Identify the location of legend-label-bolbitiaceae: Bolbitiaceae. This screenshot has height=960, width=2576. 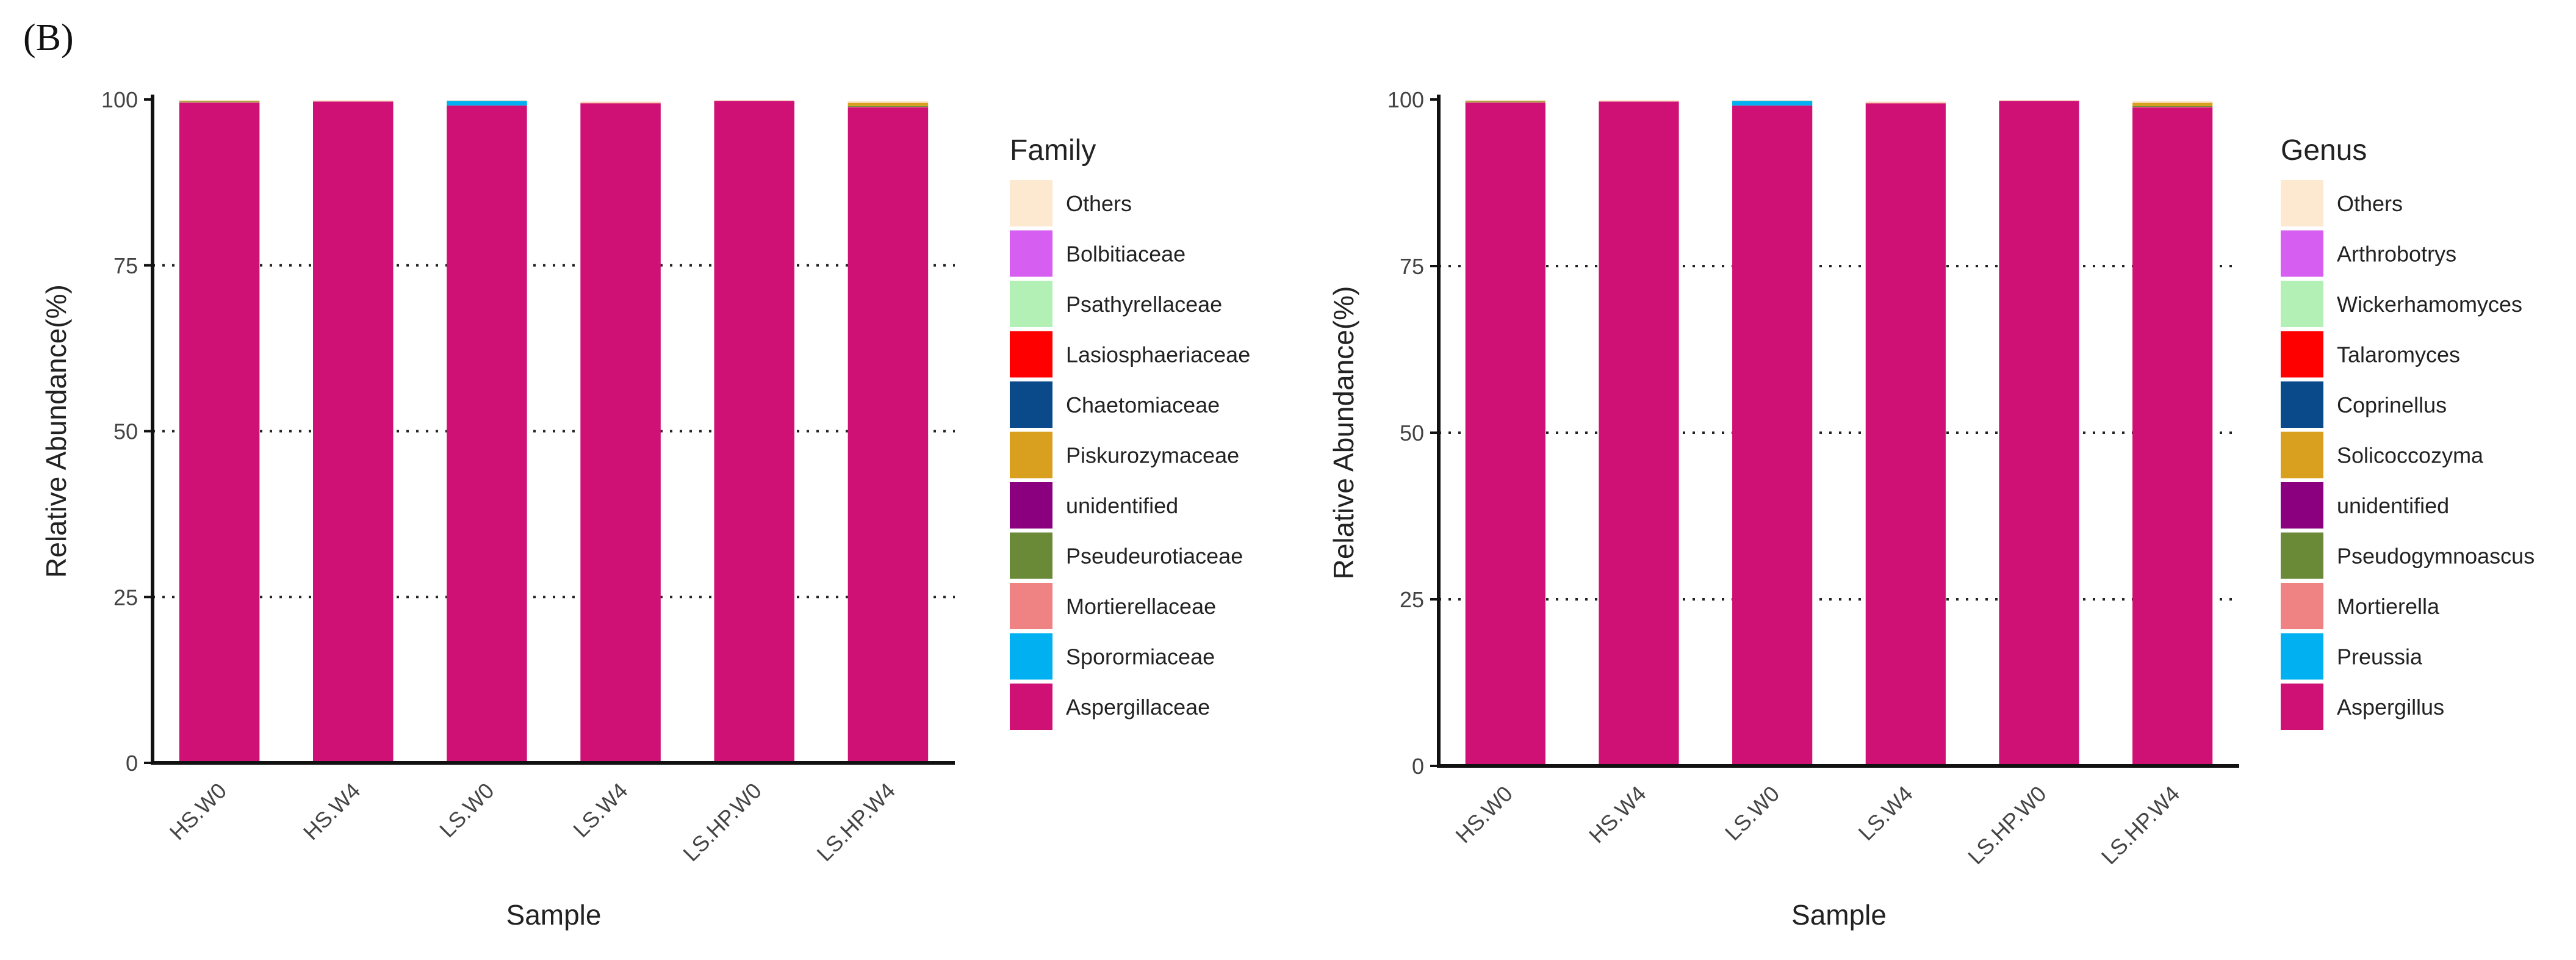
(1125, 254).